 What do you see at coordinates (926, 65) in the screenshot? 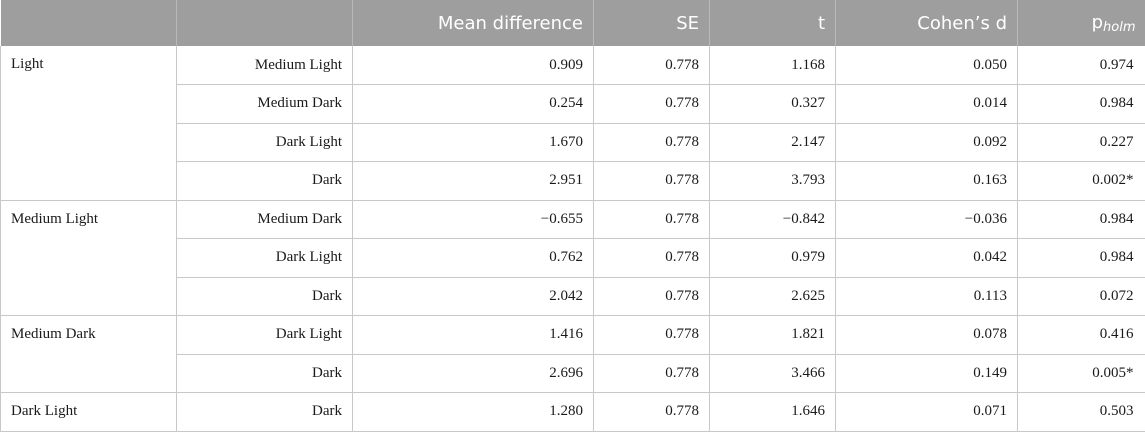
I see `cohens-d-cell: 0.050` at bounding box center [926, 65].